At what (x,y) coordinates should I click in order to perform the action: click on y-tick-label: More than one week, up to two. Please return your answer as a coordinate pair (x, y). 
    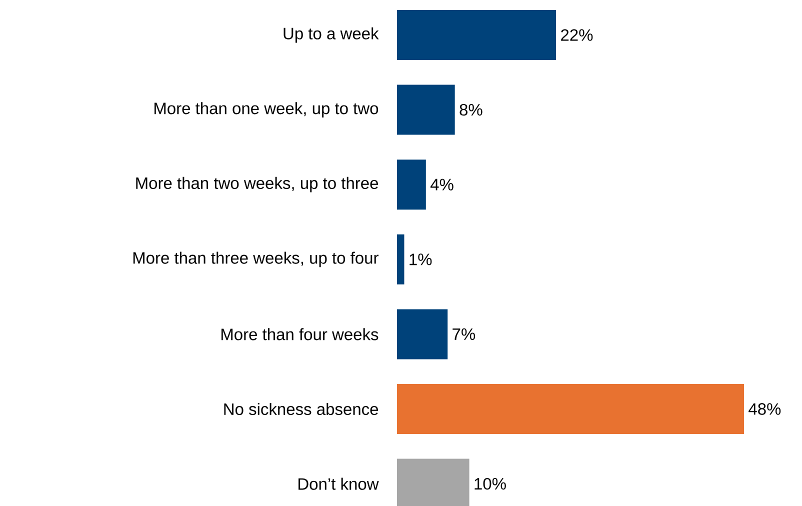
    Looking at the image, I should click on (266, 110).